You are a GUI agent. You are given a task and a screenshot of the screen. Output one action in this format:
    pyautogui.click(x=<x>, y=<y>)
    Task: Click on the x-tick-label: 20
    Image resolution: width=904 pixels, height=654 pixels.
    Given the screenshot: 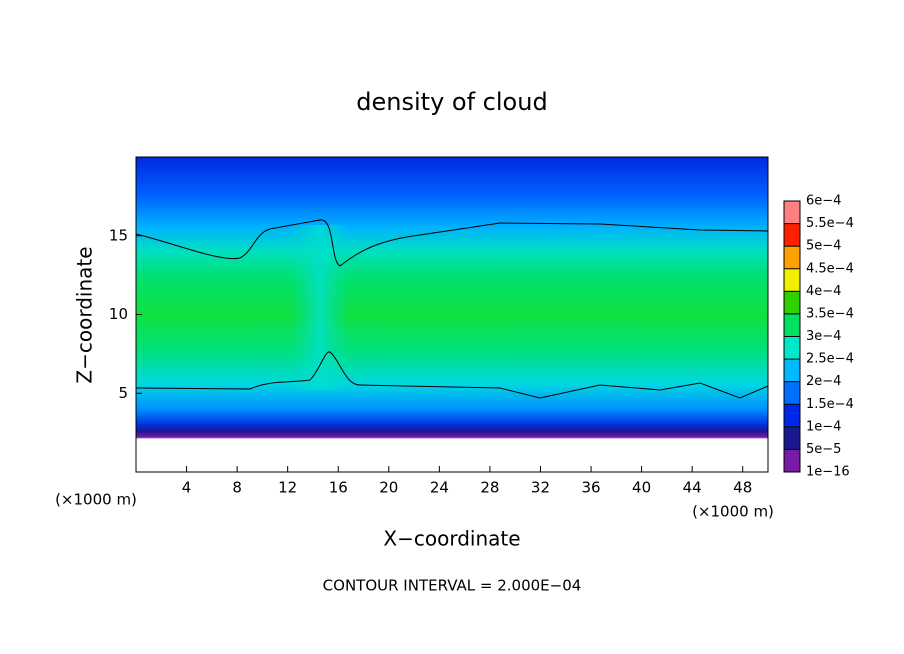 What is the action you would take?
    pyautogui.click(x=388, y=488)
    